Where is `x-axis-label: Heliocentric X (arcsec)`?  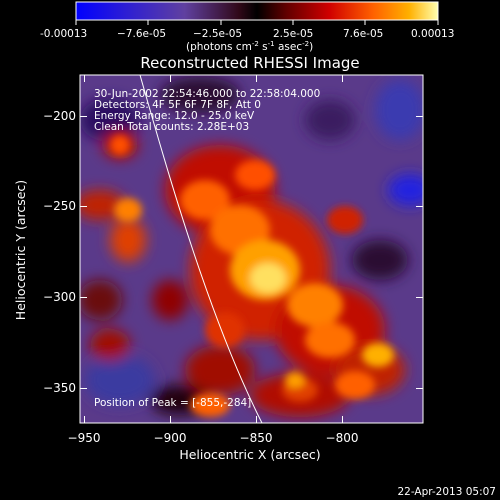 x-axis-label: Heliocentric X (arcsec) is located at coordinates (249, 454).